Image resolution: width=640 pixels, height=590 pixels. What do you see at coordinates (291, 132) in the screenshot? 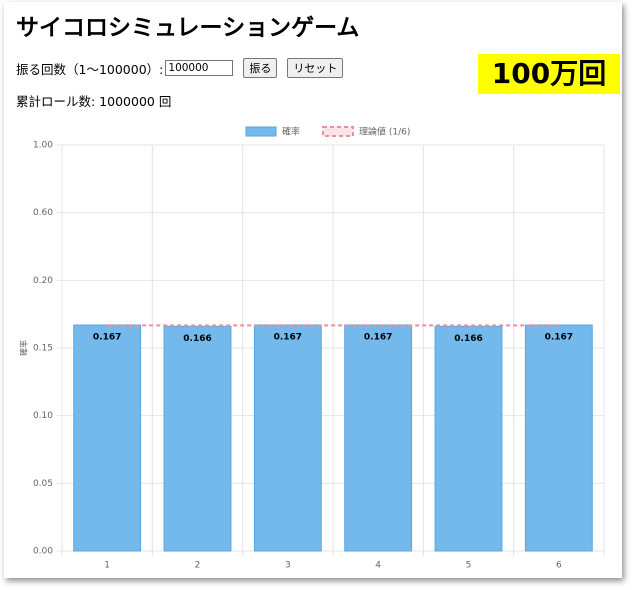
I see `legend-label: 確率` at bounding box center [291, 132].